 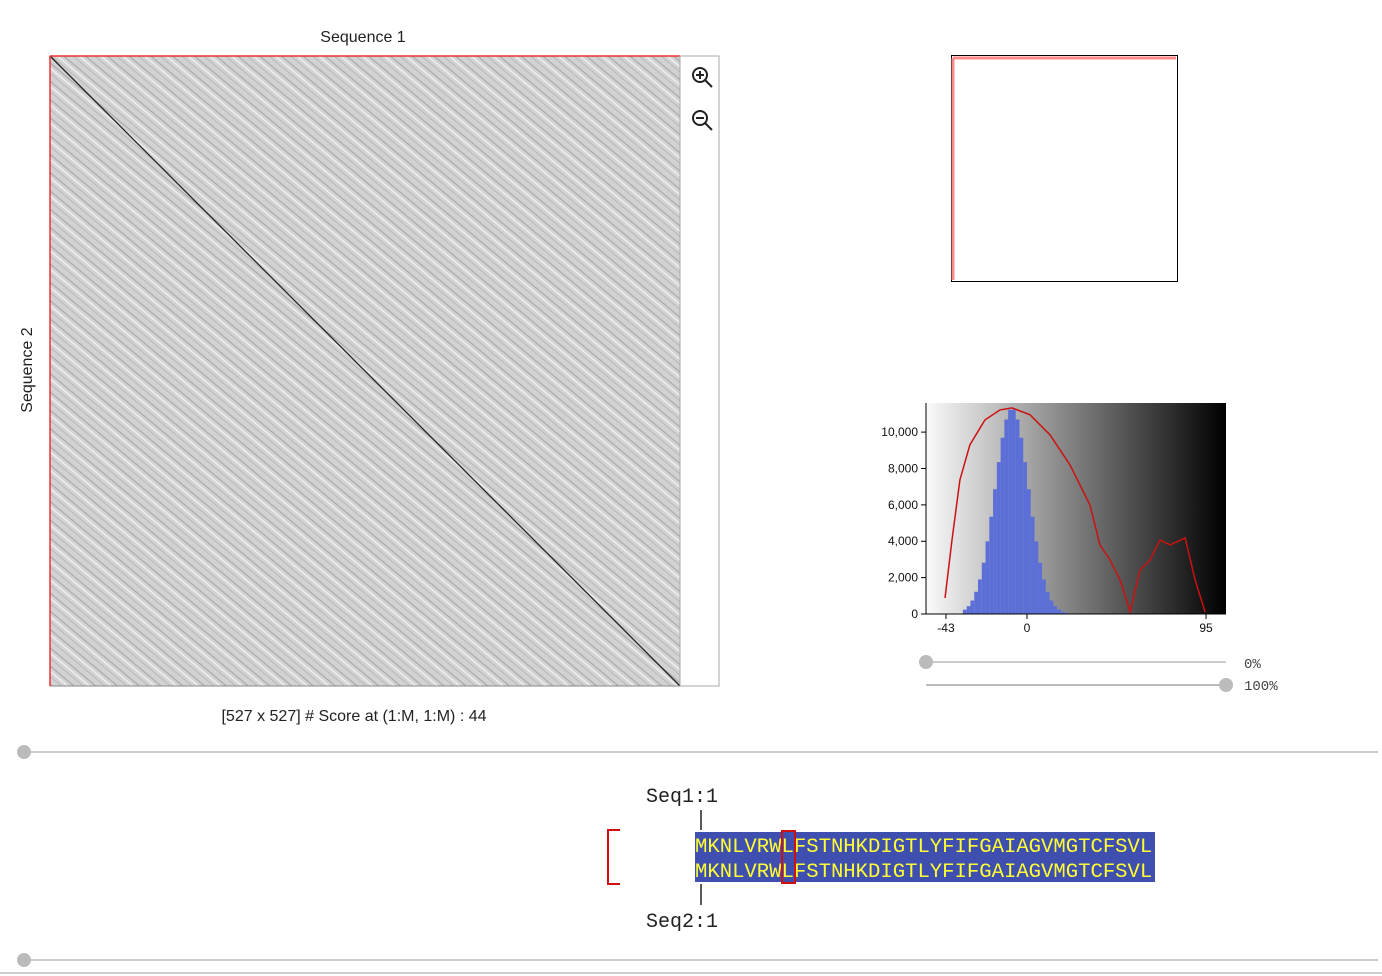 I want to click on y-tick-label: 6,000, so click(x=903, y=505).